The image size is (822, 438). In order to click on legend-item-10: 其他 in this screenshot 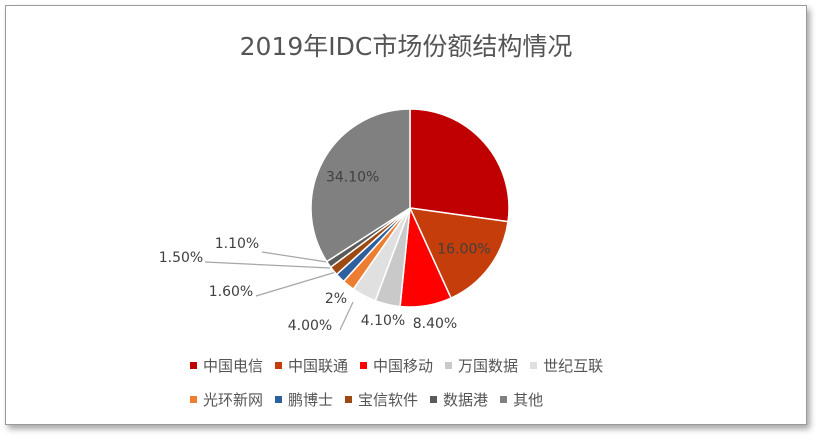, I will do `click(521, 399)`.